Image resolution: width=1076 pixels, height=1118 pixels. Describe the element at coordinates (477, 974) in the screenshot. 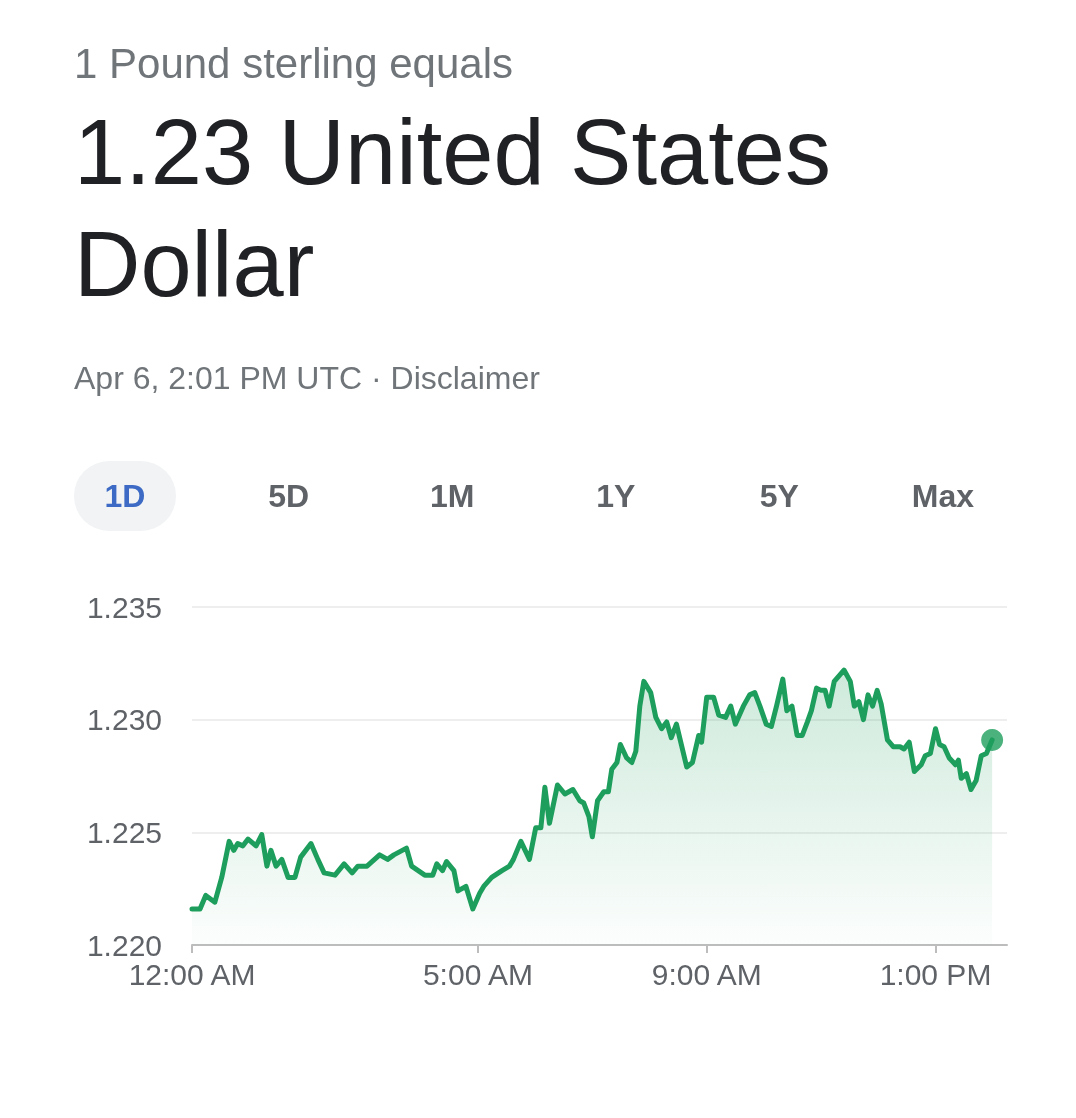

I see `x-tick-label: 5:00 AM` at that location.